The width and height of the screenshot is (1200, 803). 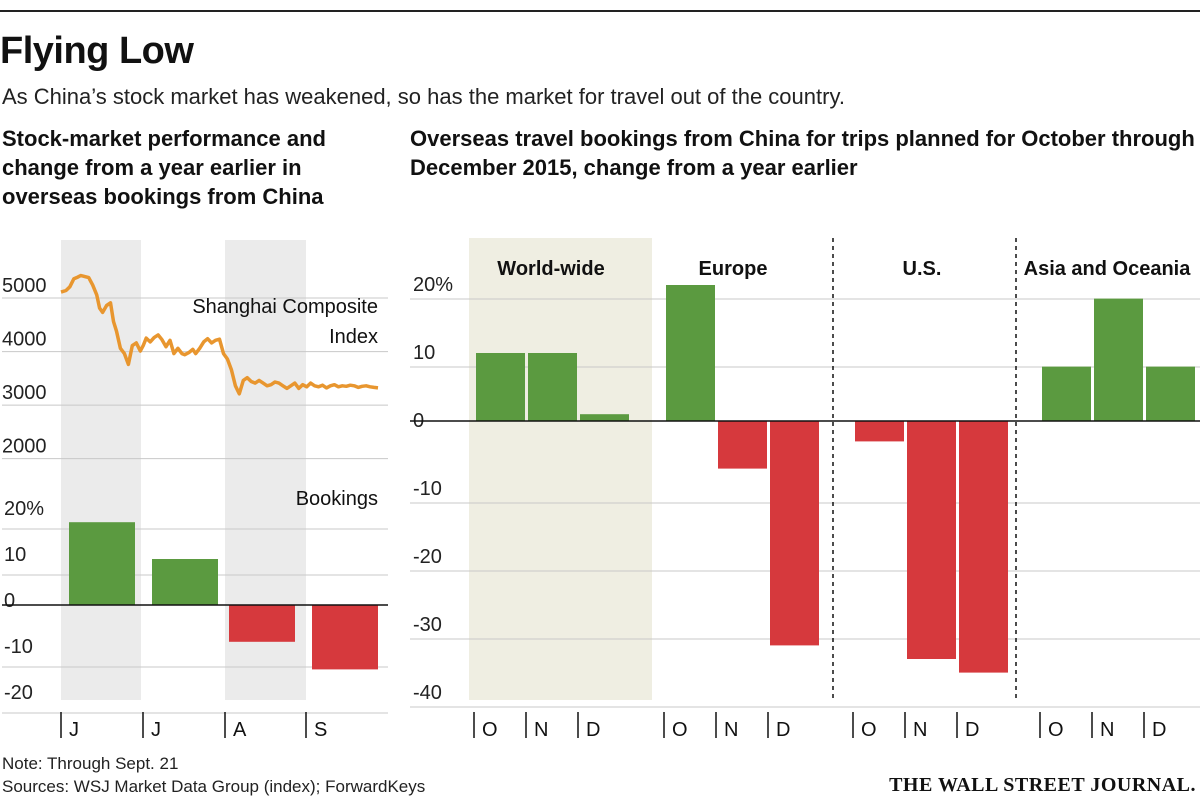 I want to click on group-label: Europe, so click(x=733, y=269).